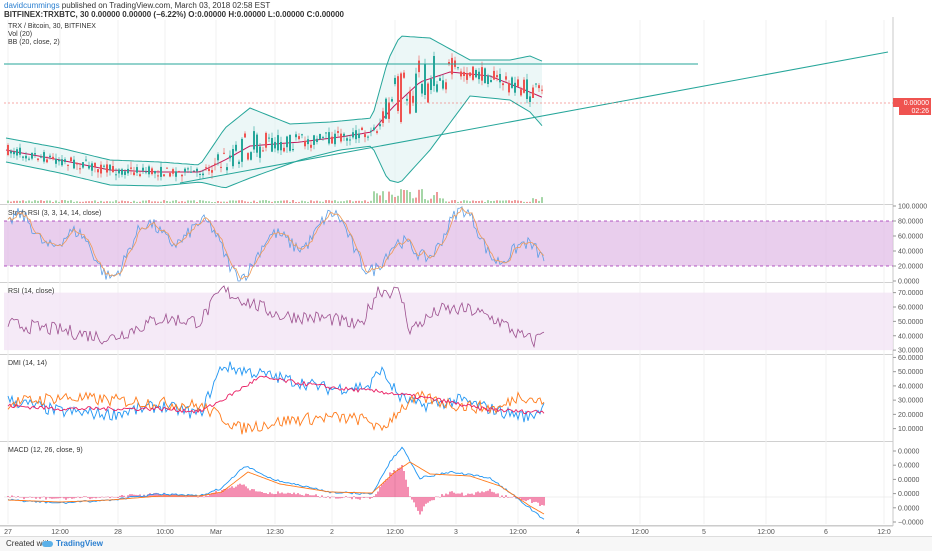  I want to click on rsi-band, so click(448, 321).